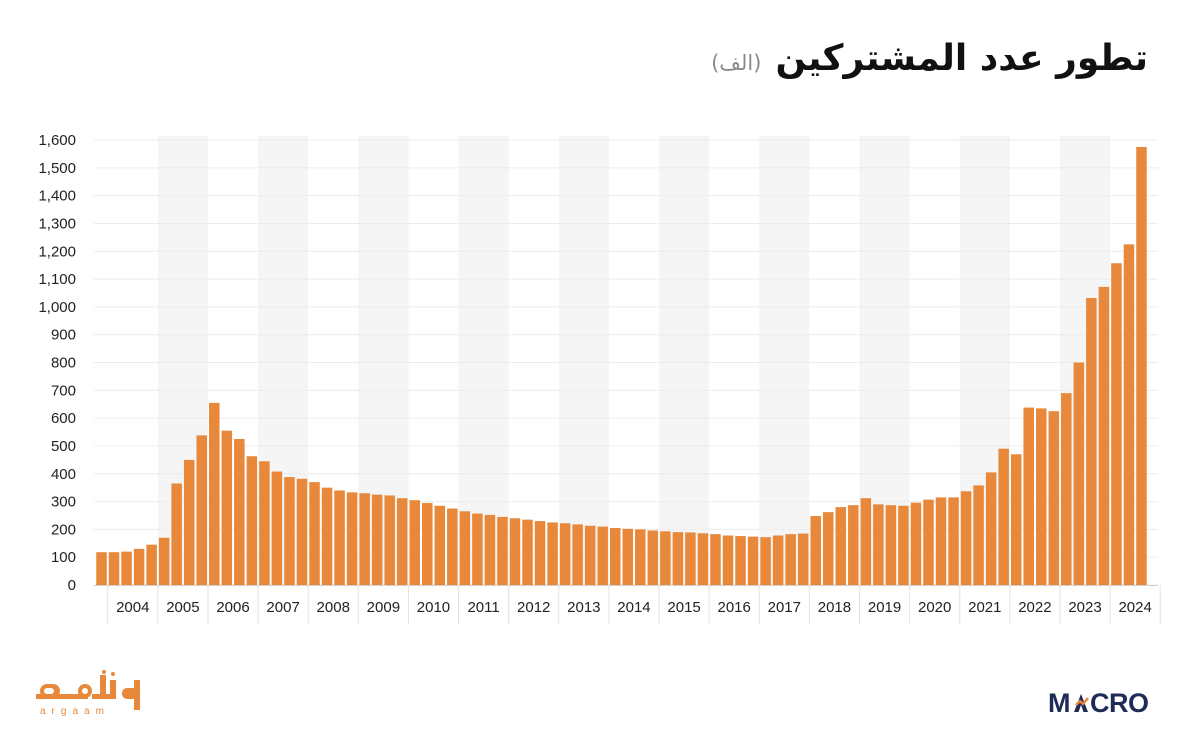 The image size is (1200, 744). I want to click on x-tick-label: 2023, so click(1084, 607).